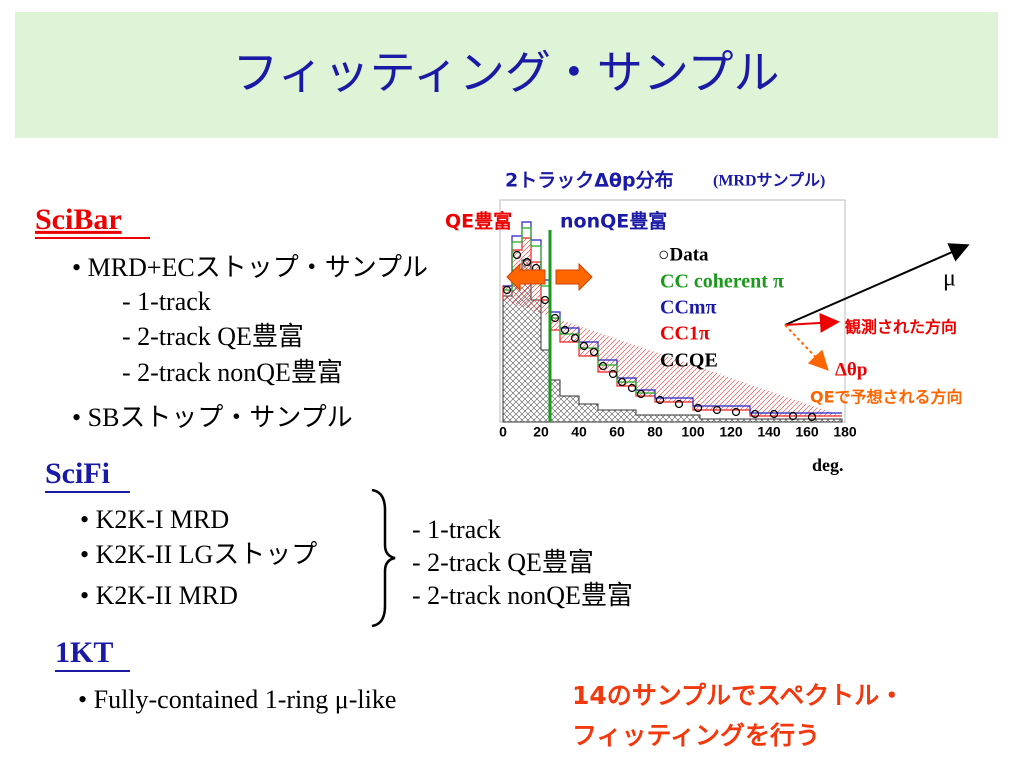 This screenshot has width=1024, height=768. Describe the element at coordinates (722, 282) in the screenshot. I see `legend-entry: CC coherent π` at that location.